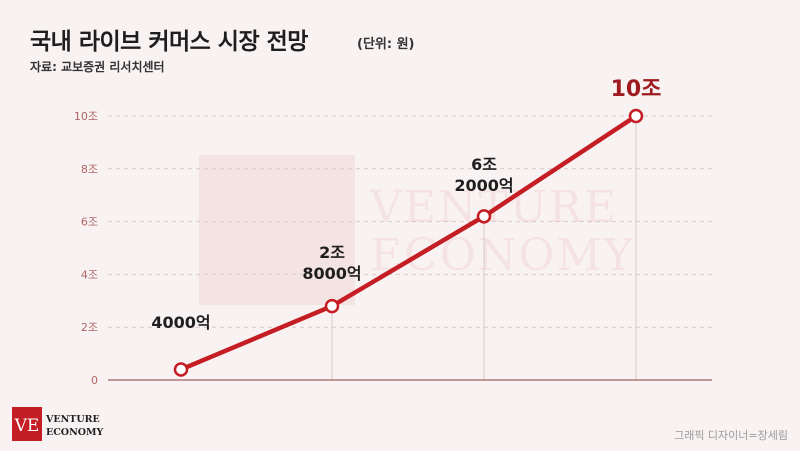 Image resolution: width=800 pixels, height=451 pixels. I want to click on data-label-2-line-1: 2000억, so click(483, 185).